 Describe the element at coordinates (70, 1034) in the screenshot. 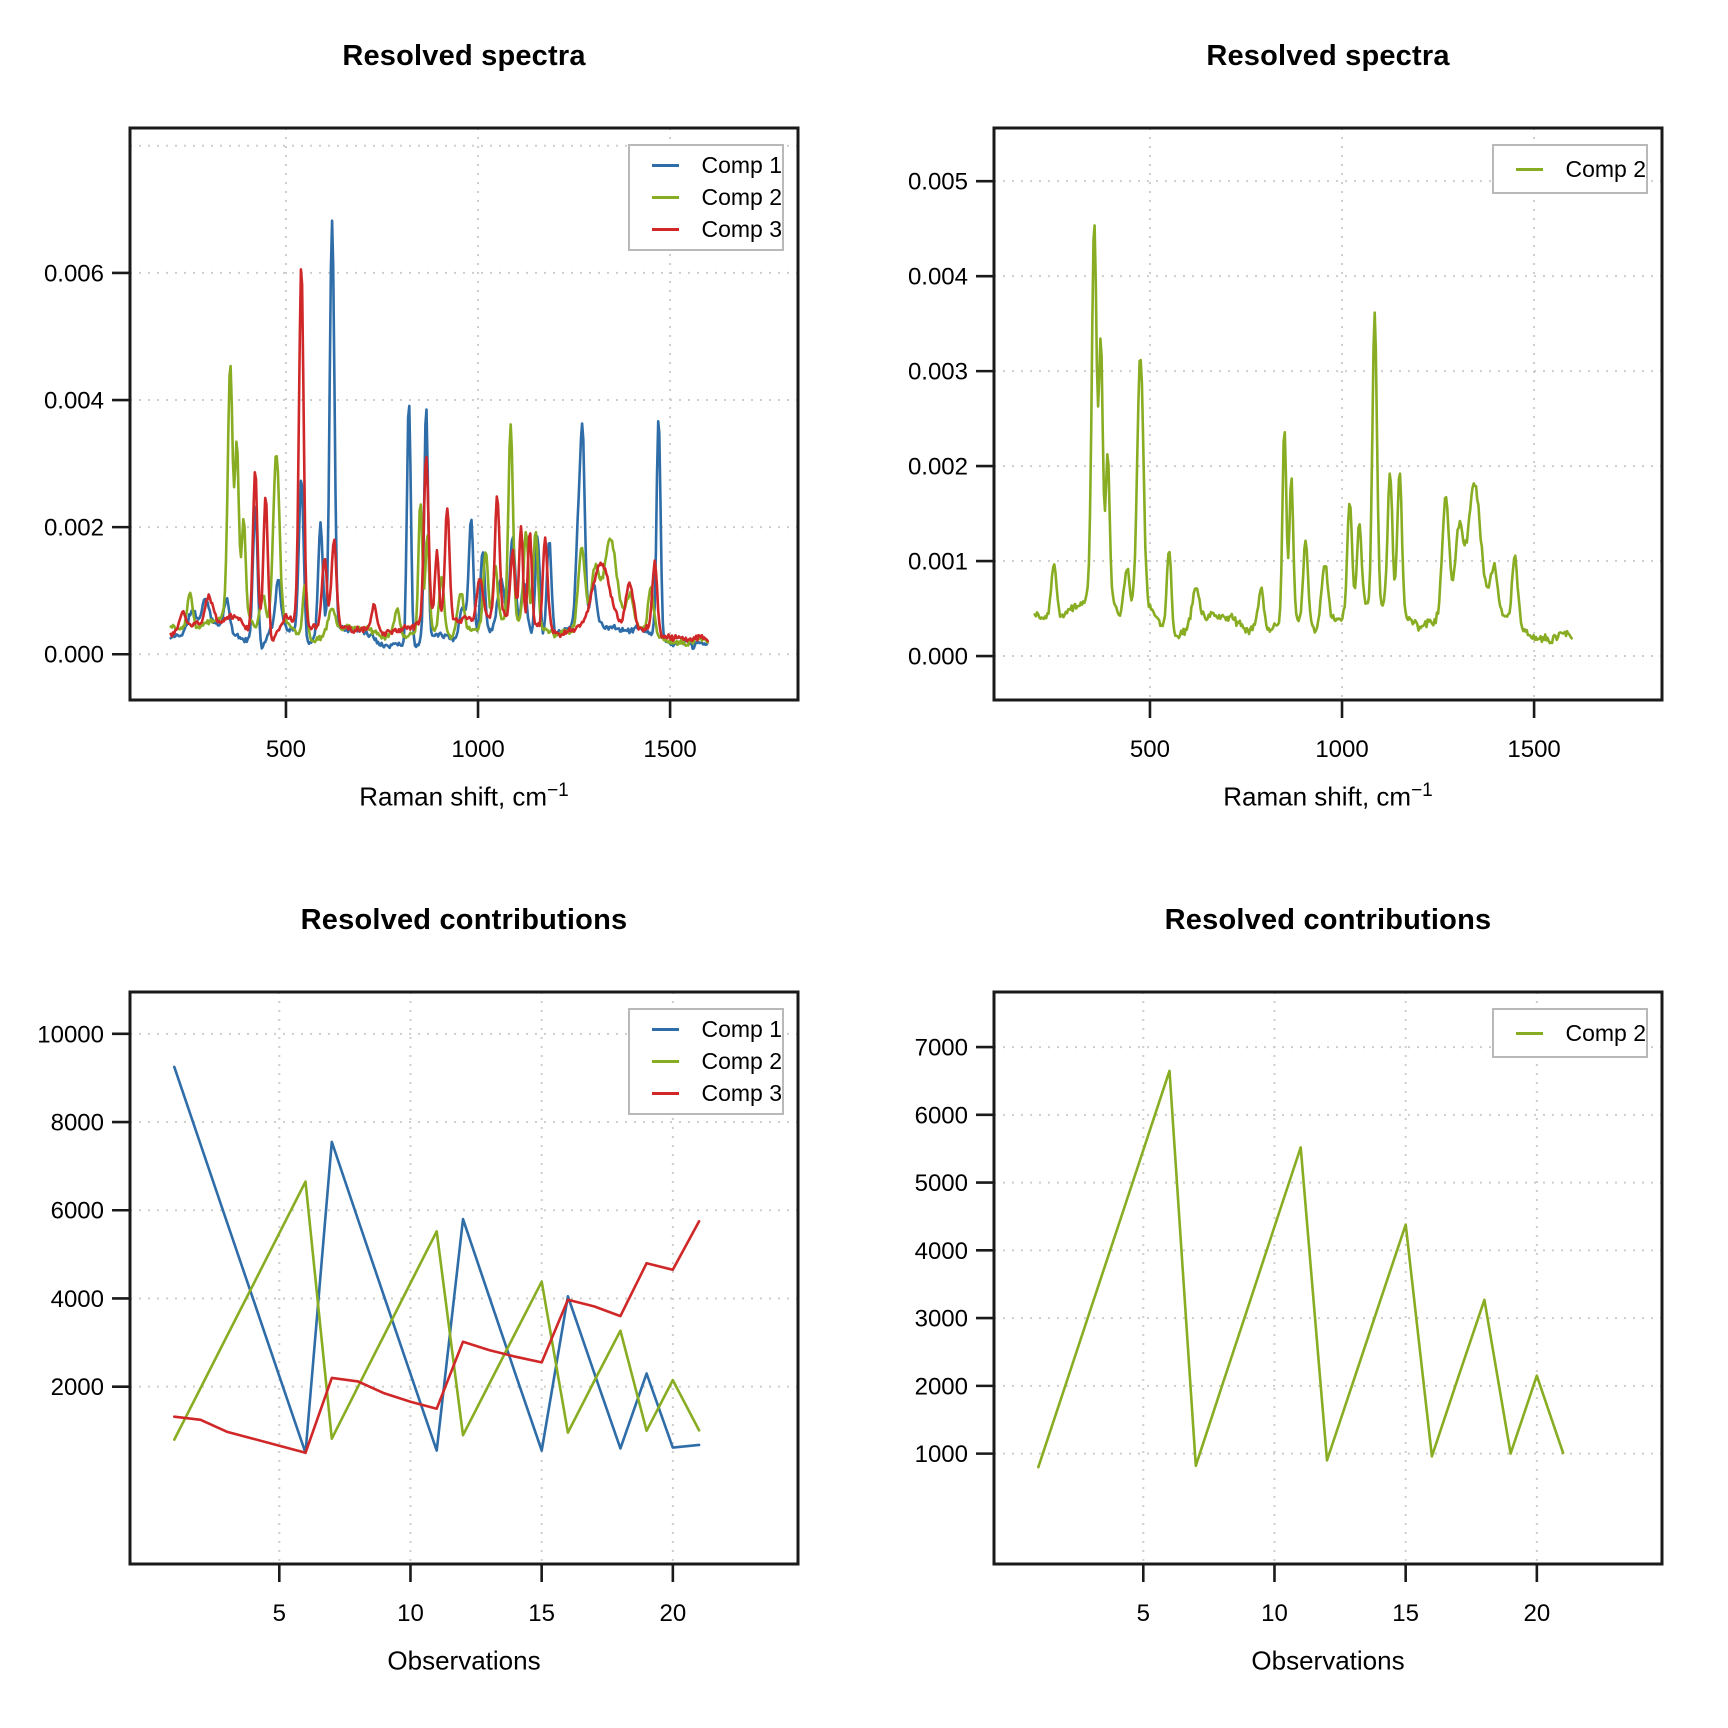

I see `y-tick-label: 10000` at that location.